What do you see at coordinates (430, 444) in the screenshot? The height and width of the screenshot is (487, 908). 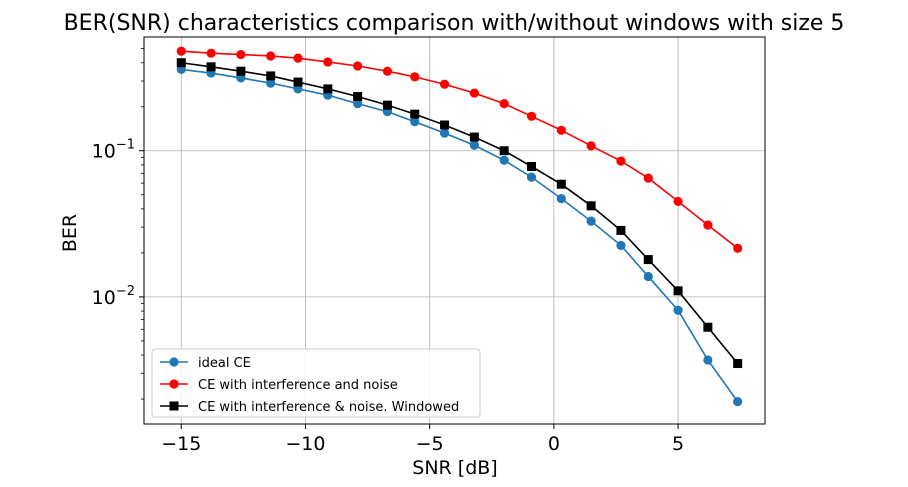 I see `x-tick-label: −5` at bounding box center [430, 444].